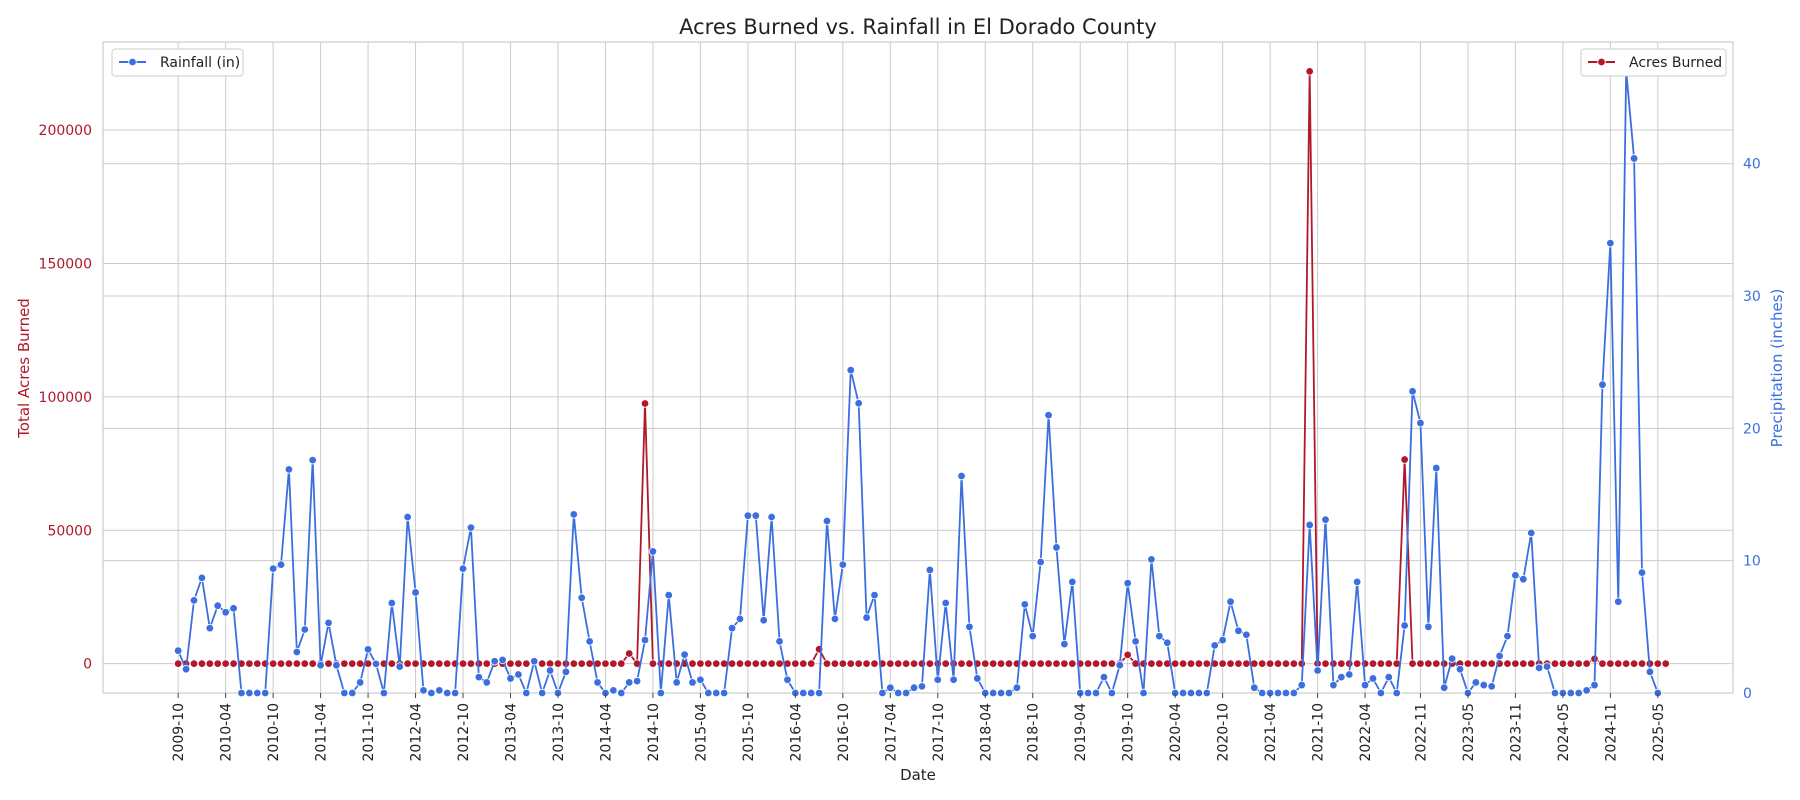  What do you see at coordinates (1271, 732) in the screenshot?
I see `x-tick-label: 2021-04` at bounding box center [1271, 732].